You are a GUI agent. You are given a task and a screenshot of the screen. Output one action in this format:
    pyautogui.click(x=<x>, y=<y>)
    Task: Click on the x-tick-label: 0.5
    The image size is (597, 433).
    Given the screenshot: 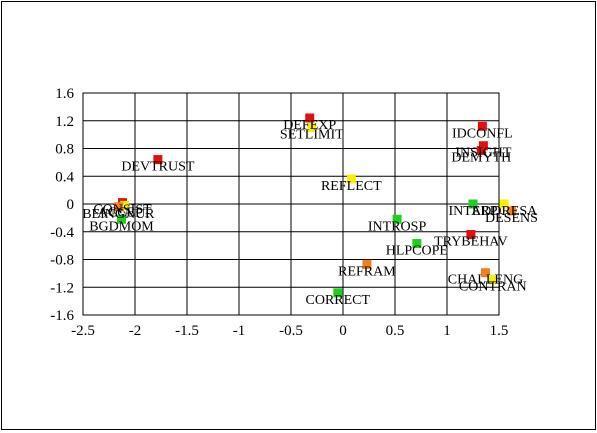 What is the action you would take?
    pyautogui.click(x=395, y=331)
    